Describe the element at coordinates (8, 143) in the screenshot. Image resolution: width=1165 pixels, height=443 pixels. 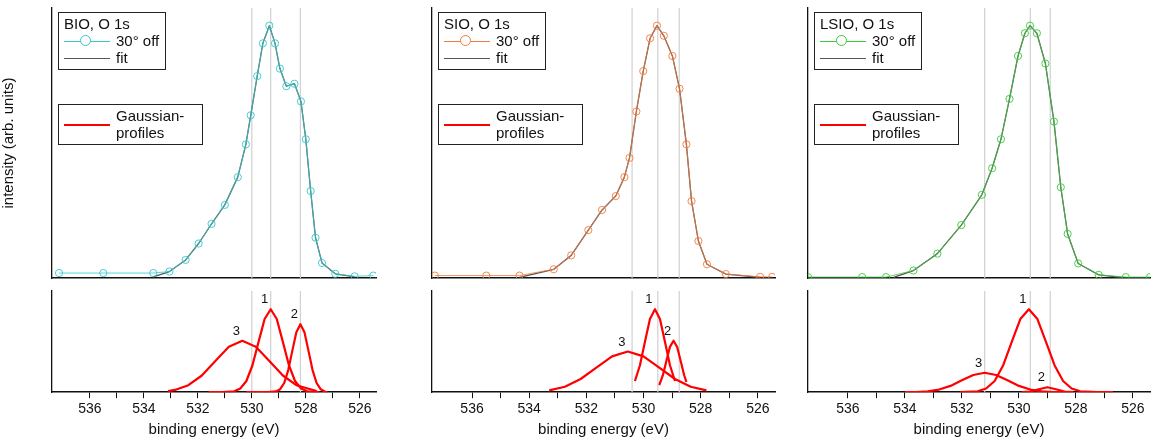
I see `y-axis-title: intensity (arb. units)` at that location.